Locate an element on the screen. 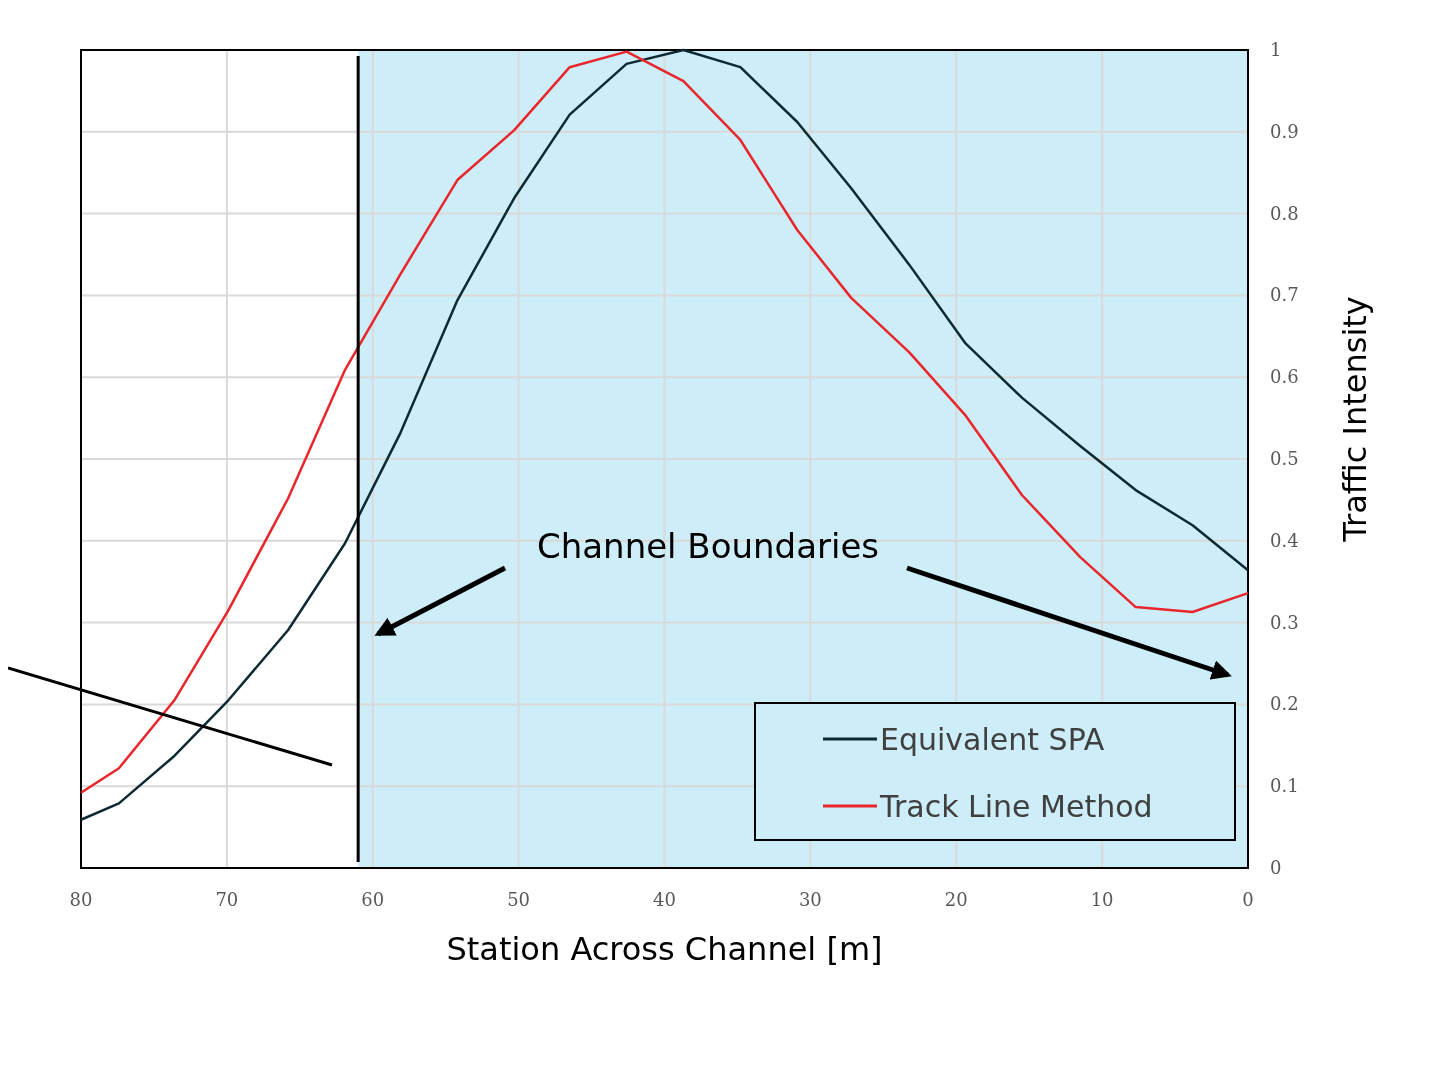 Image resolution: width=1445 pixels, height=1074 pixels. x-tick-label: 70 is located at coordinates (227, 899).